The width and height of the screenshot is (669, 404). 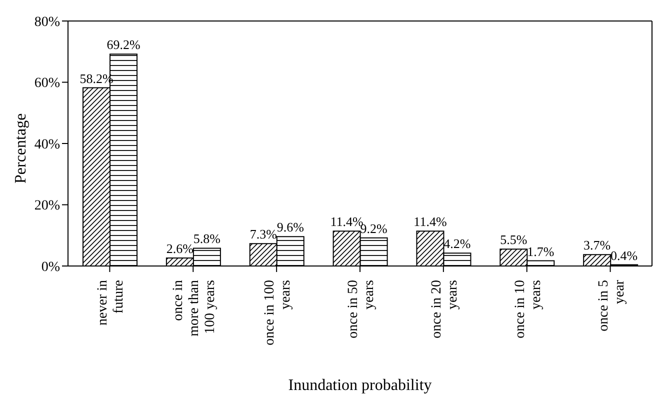 What do you see at coordinates (47, 206) in the screenshot?
I see `y-tick-label: 20%` at bounding box center [47, 206].